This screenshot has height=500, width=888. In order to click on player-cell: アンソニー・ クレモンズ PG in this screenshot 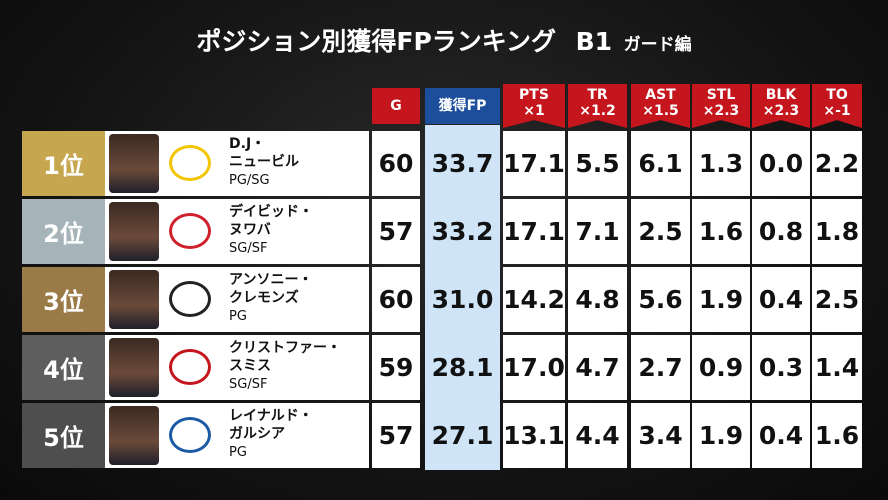, I will do `click(237, 299)`.